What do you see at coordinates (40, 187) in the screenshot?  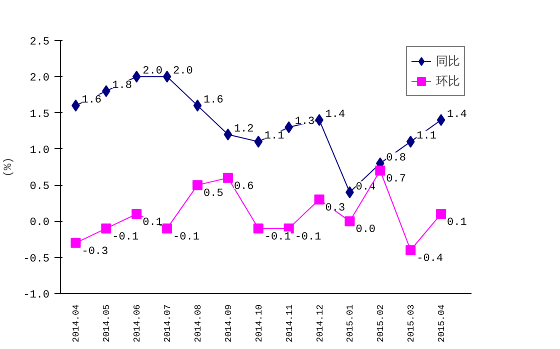 I see `y-tick-label: 0.5` at bounding box center [40, 187].